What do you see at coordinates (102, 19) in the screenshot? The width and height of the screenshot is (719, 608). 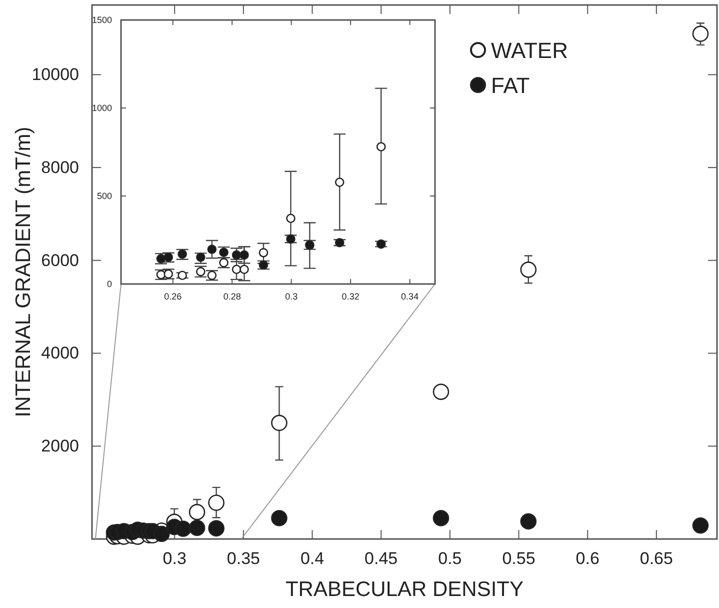 I see `y-tick-label: 1500` at bounding box center [102, 19].